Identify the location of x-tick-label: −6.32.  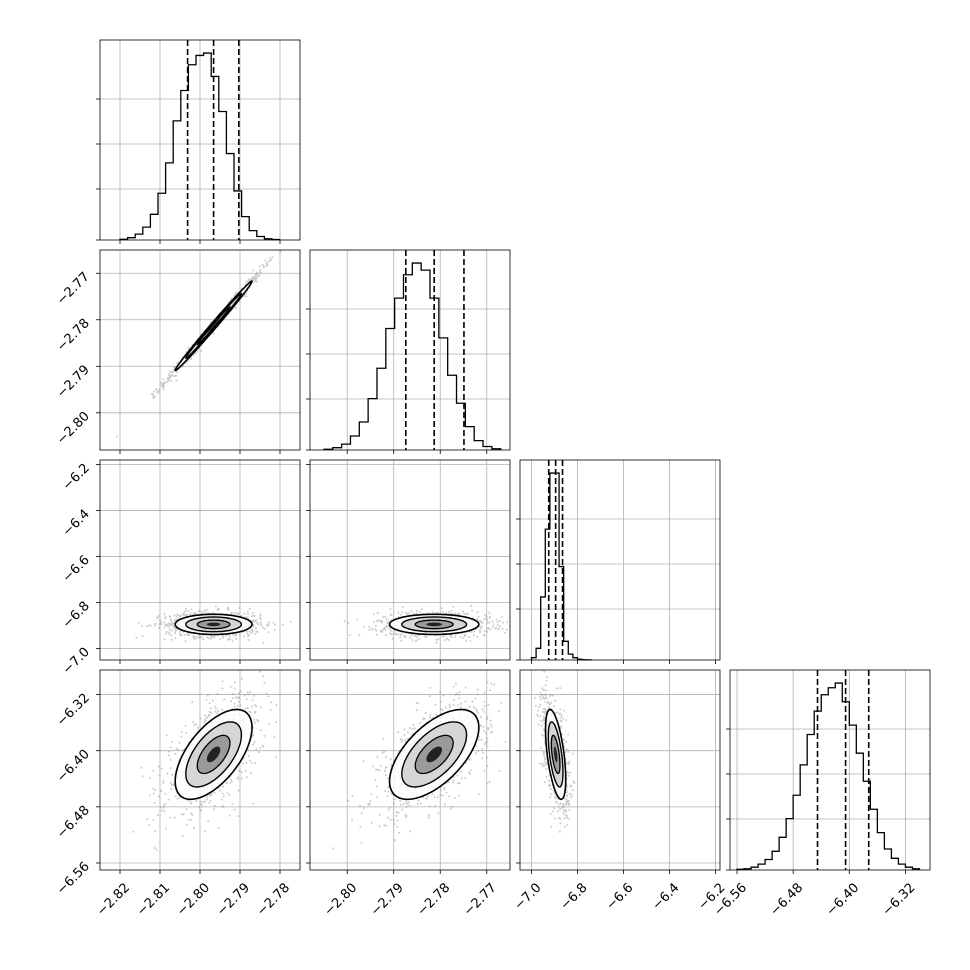
(899, 899).